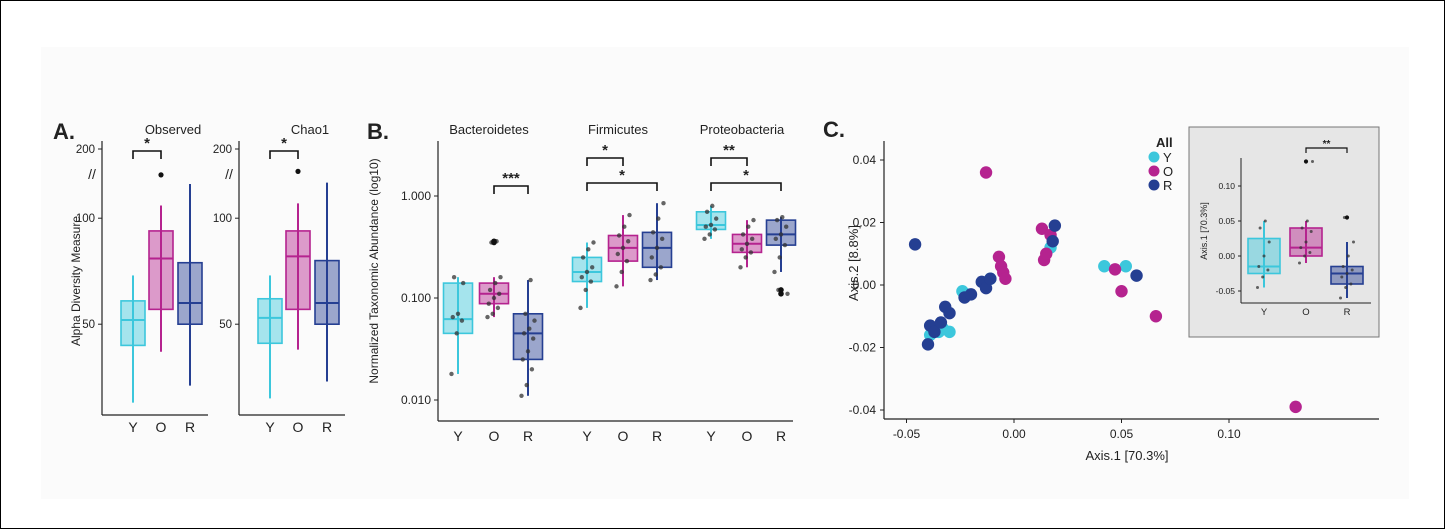 Image resolution: width=1445 pixels, height=530 pixels. What do you see at coordinates (298, 270) in the screenshot?
I see `box-O` at bounding box center [298, 270].